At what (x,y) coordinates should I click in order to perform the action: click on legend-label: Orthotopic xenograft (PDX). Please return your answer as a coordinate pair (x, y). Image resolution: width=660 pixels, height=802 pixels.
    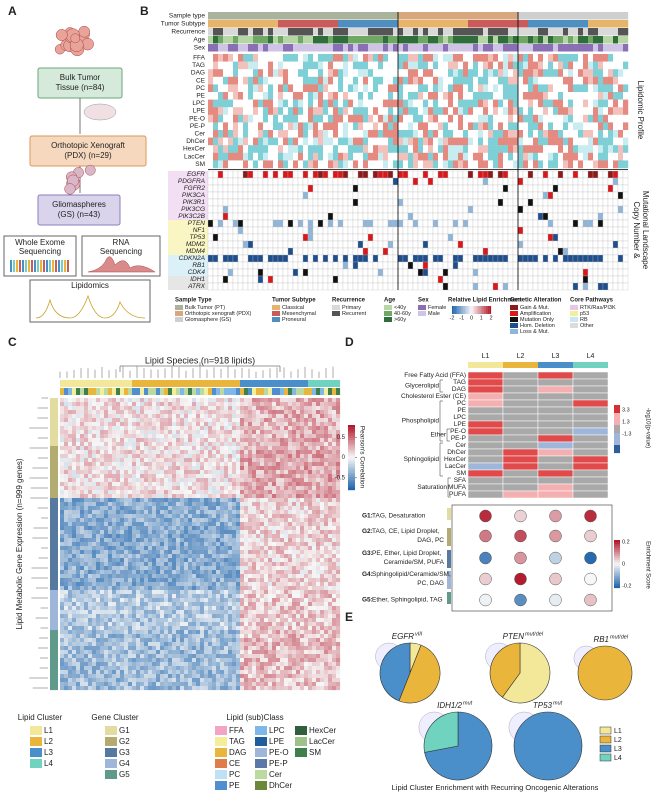
    Looking at the image, I should click on (218, 314).